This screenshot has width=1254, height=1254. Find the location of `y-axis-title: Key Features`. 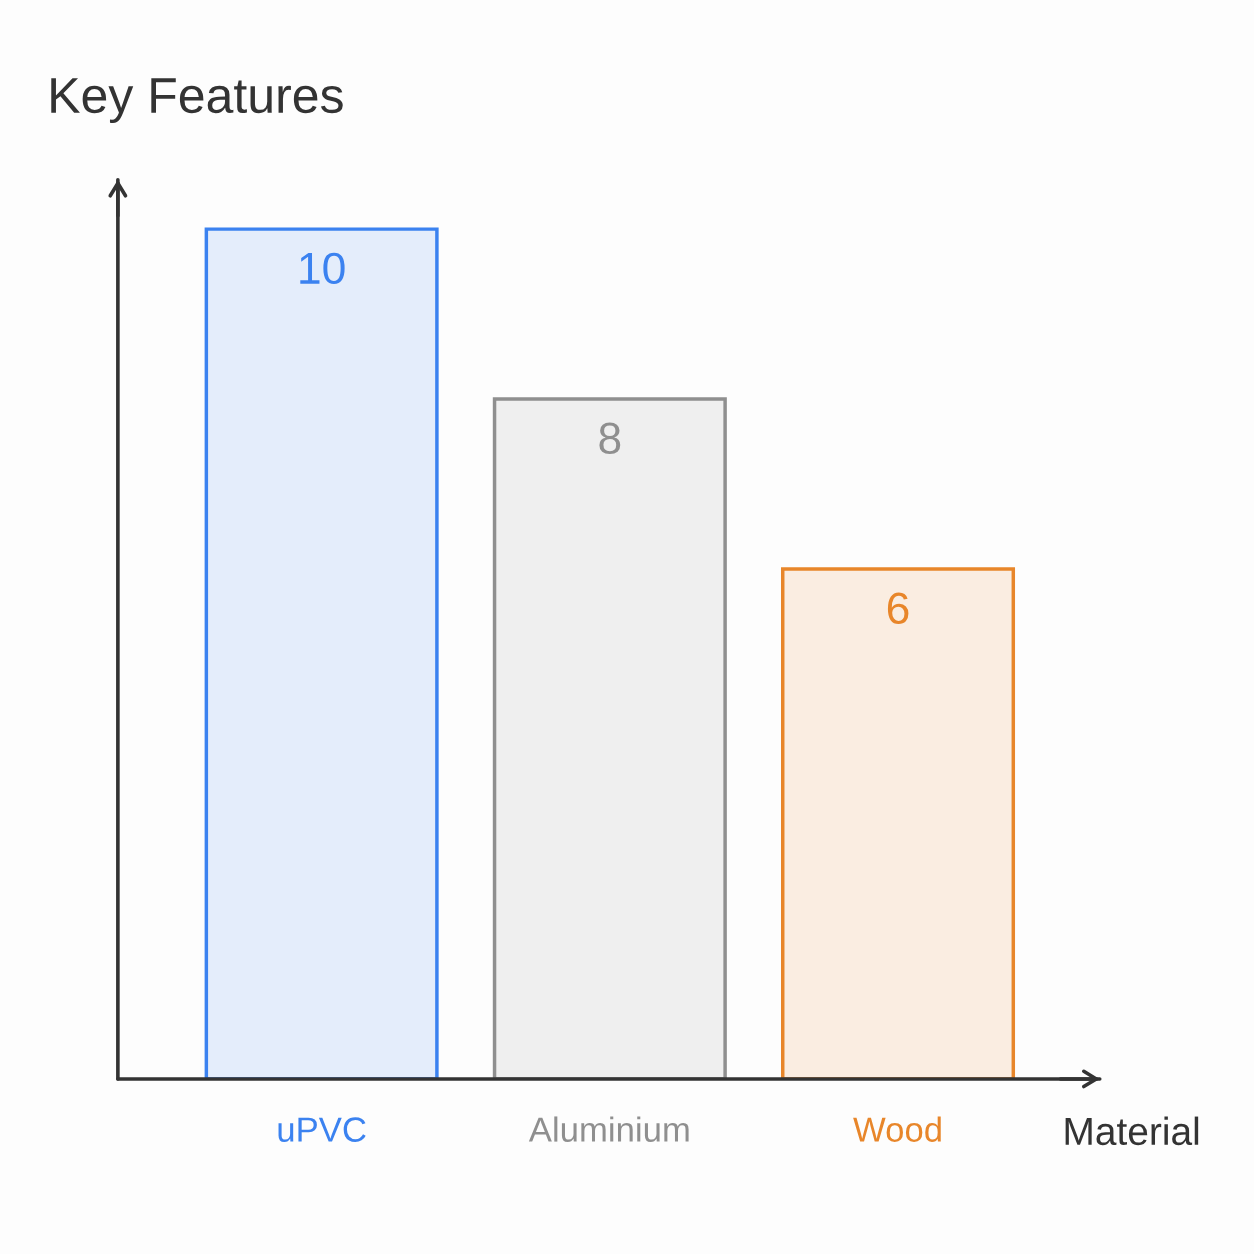

y-axis-title: Key Features is located at coordinates (197, 101).